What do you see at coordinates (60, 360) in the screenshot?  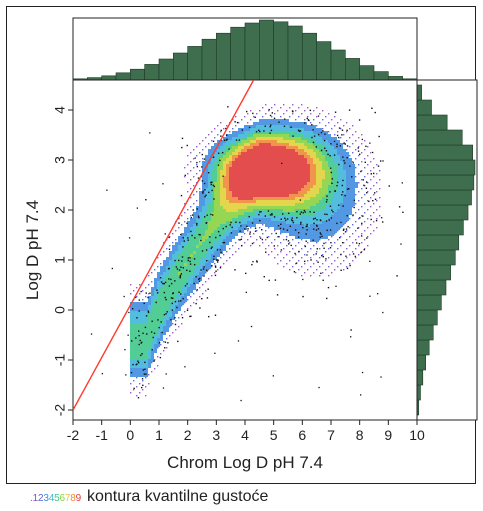 I see `y-tick-label: -1` at bounding box center [60, 360].